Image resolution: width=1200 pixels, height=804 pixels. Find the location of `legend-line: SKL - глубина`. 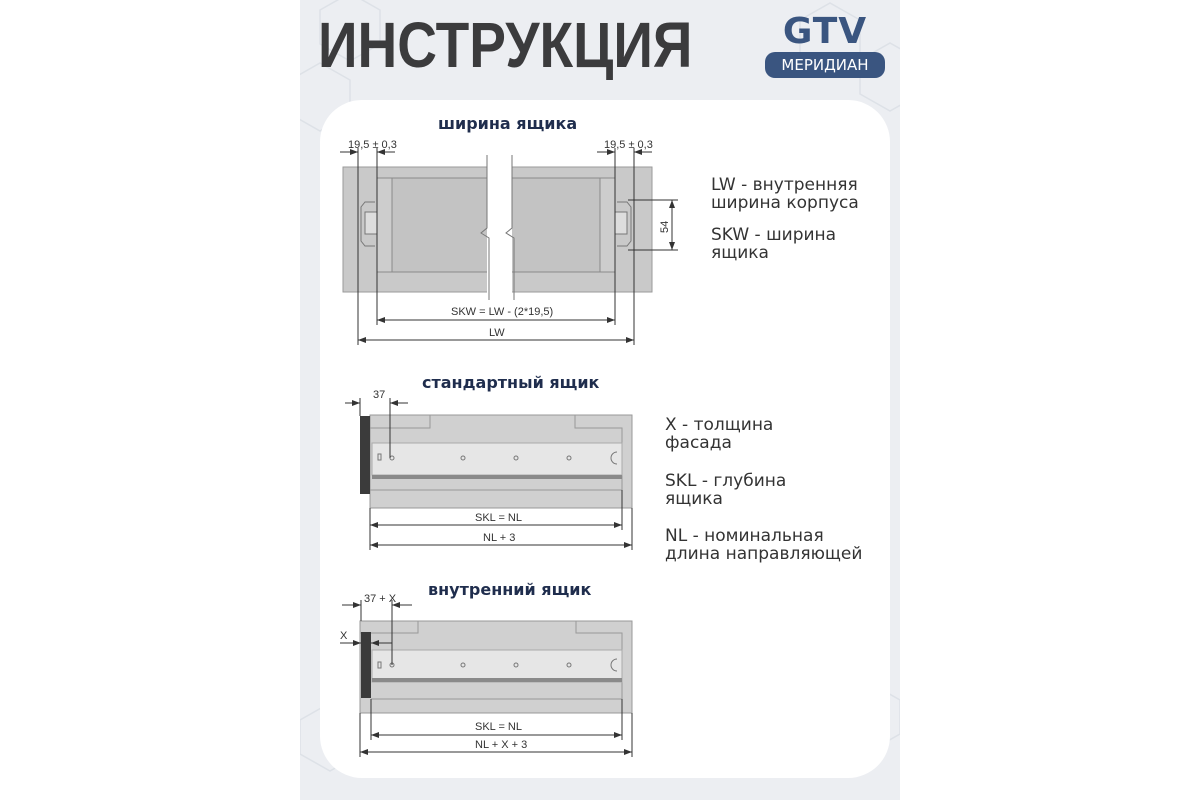

legend-line: SKL - глубина is located at coordinates (726, 481).